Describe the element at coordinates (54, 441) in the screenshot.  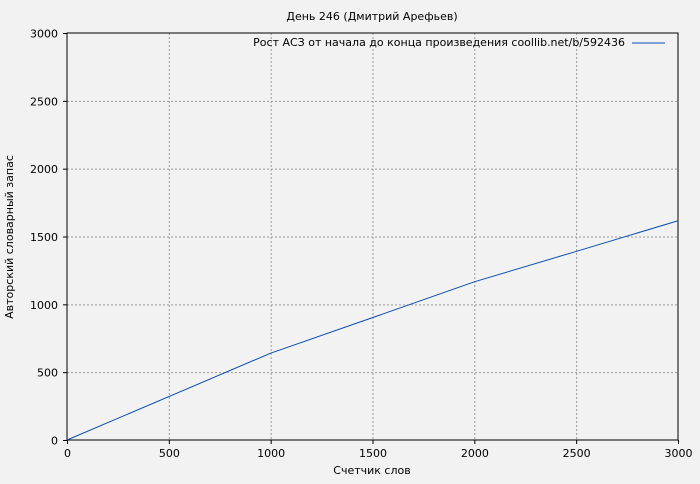
I see `y-tick-label: 0` at that location.